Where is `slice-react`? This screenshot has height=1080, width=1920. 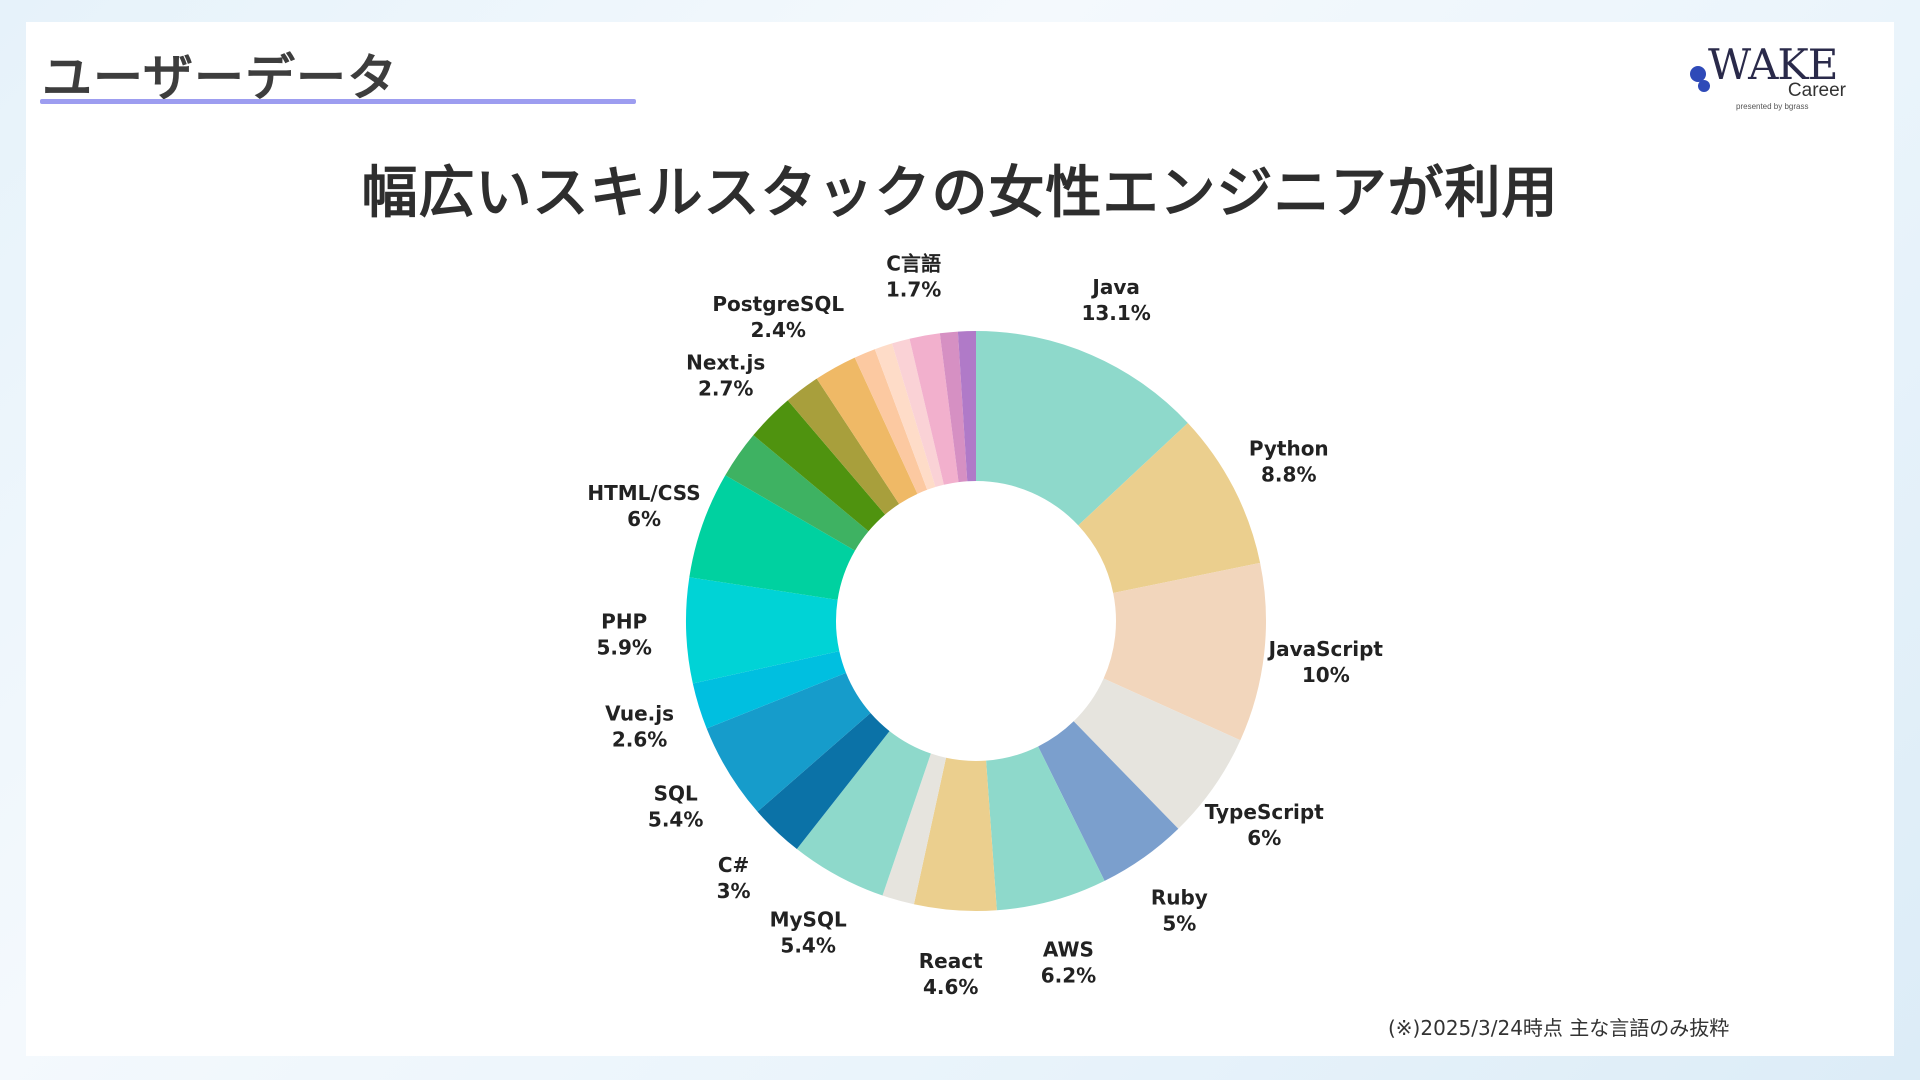 slice-react is located at coordinates (955, 834).